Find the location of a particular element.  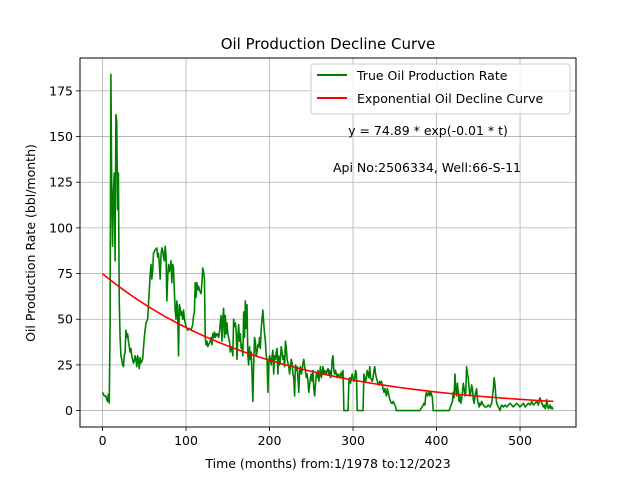

x-tick-label: 400 is located at coordinates (437, 440).